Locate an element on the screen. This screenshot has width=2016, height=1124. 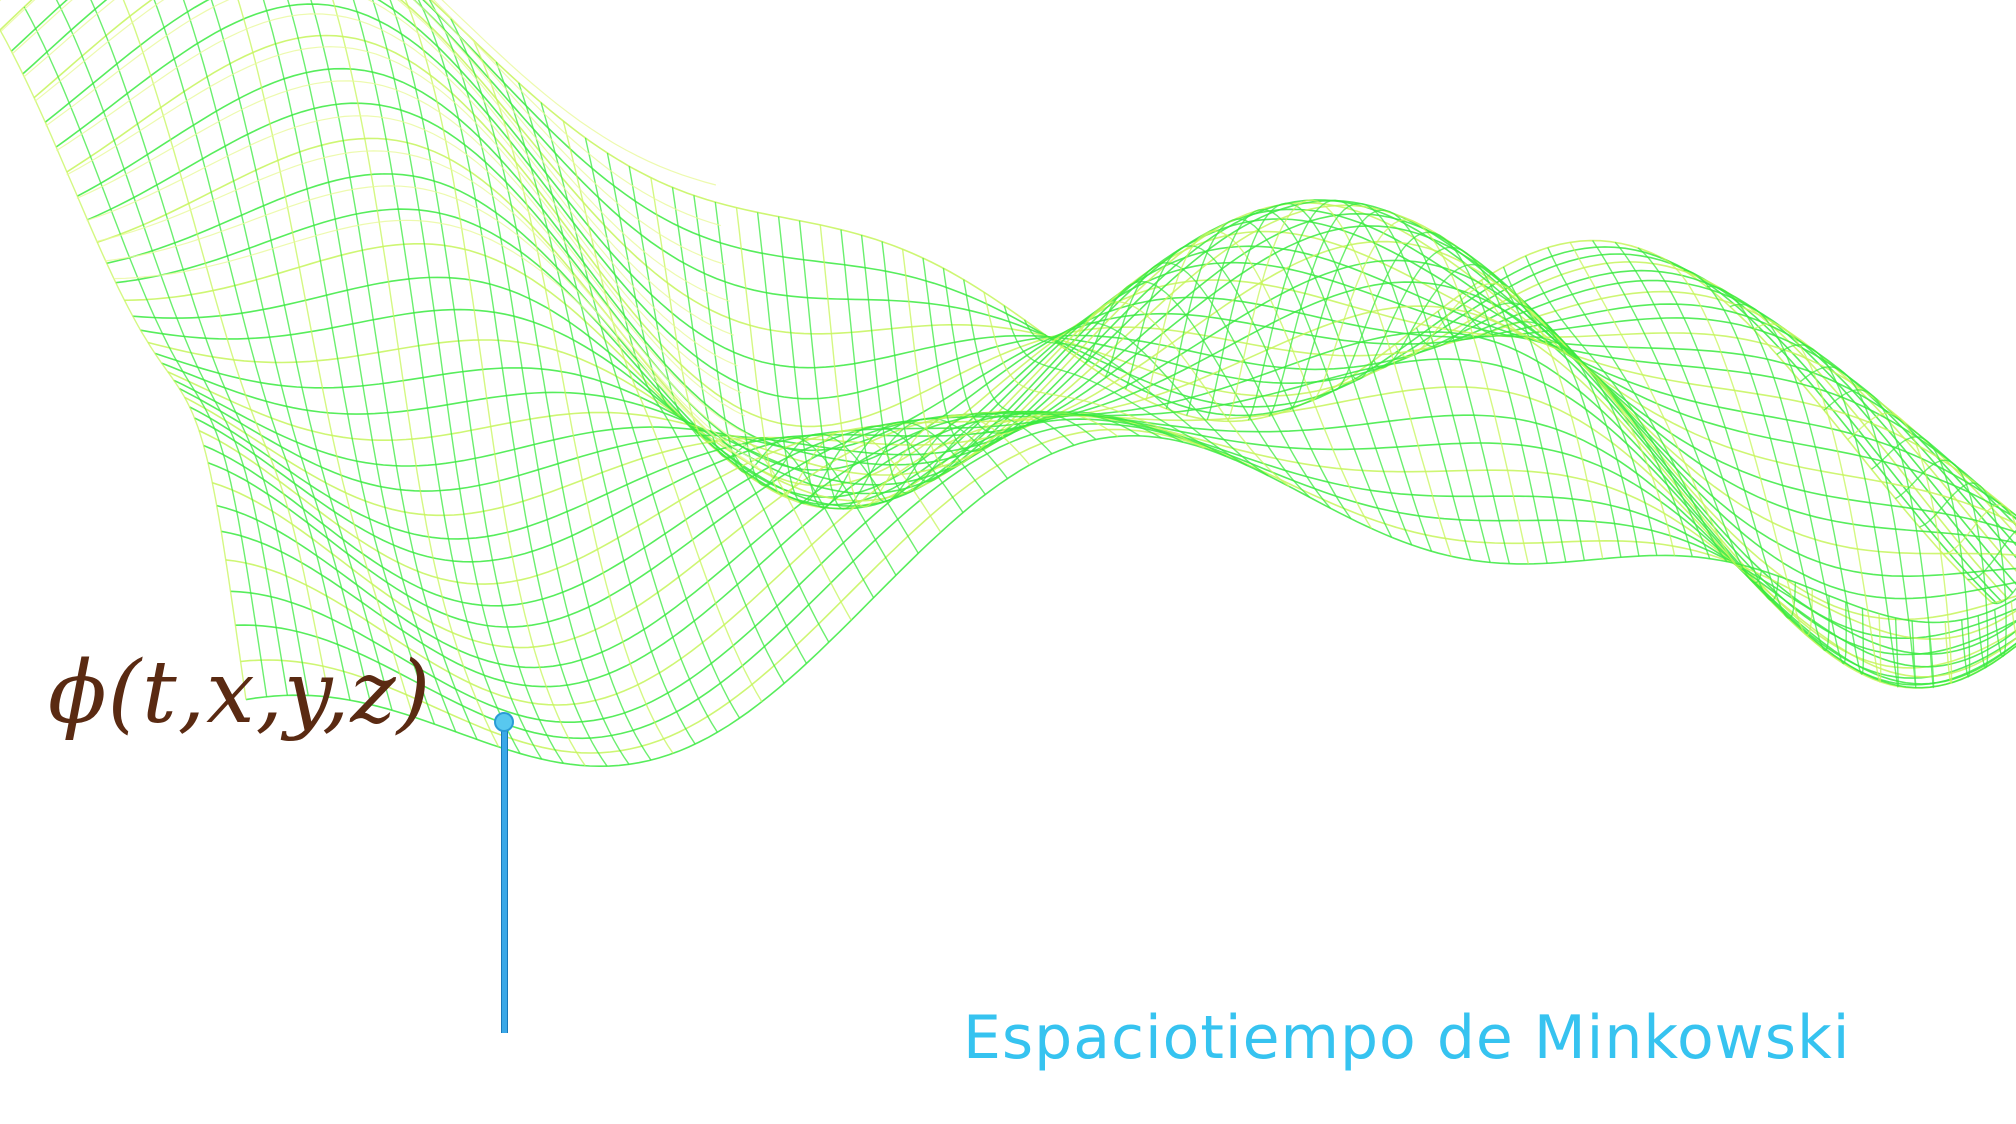
diagram-caption: Espaciotiempo de Minkowski is located at coordinates (1406, 1038).